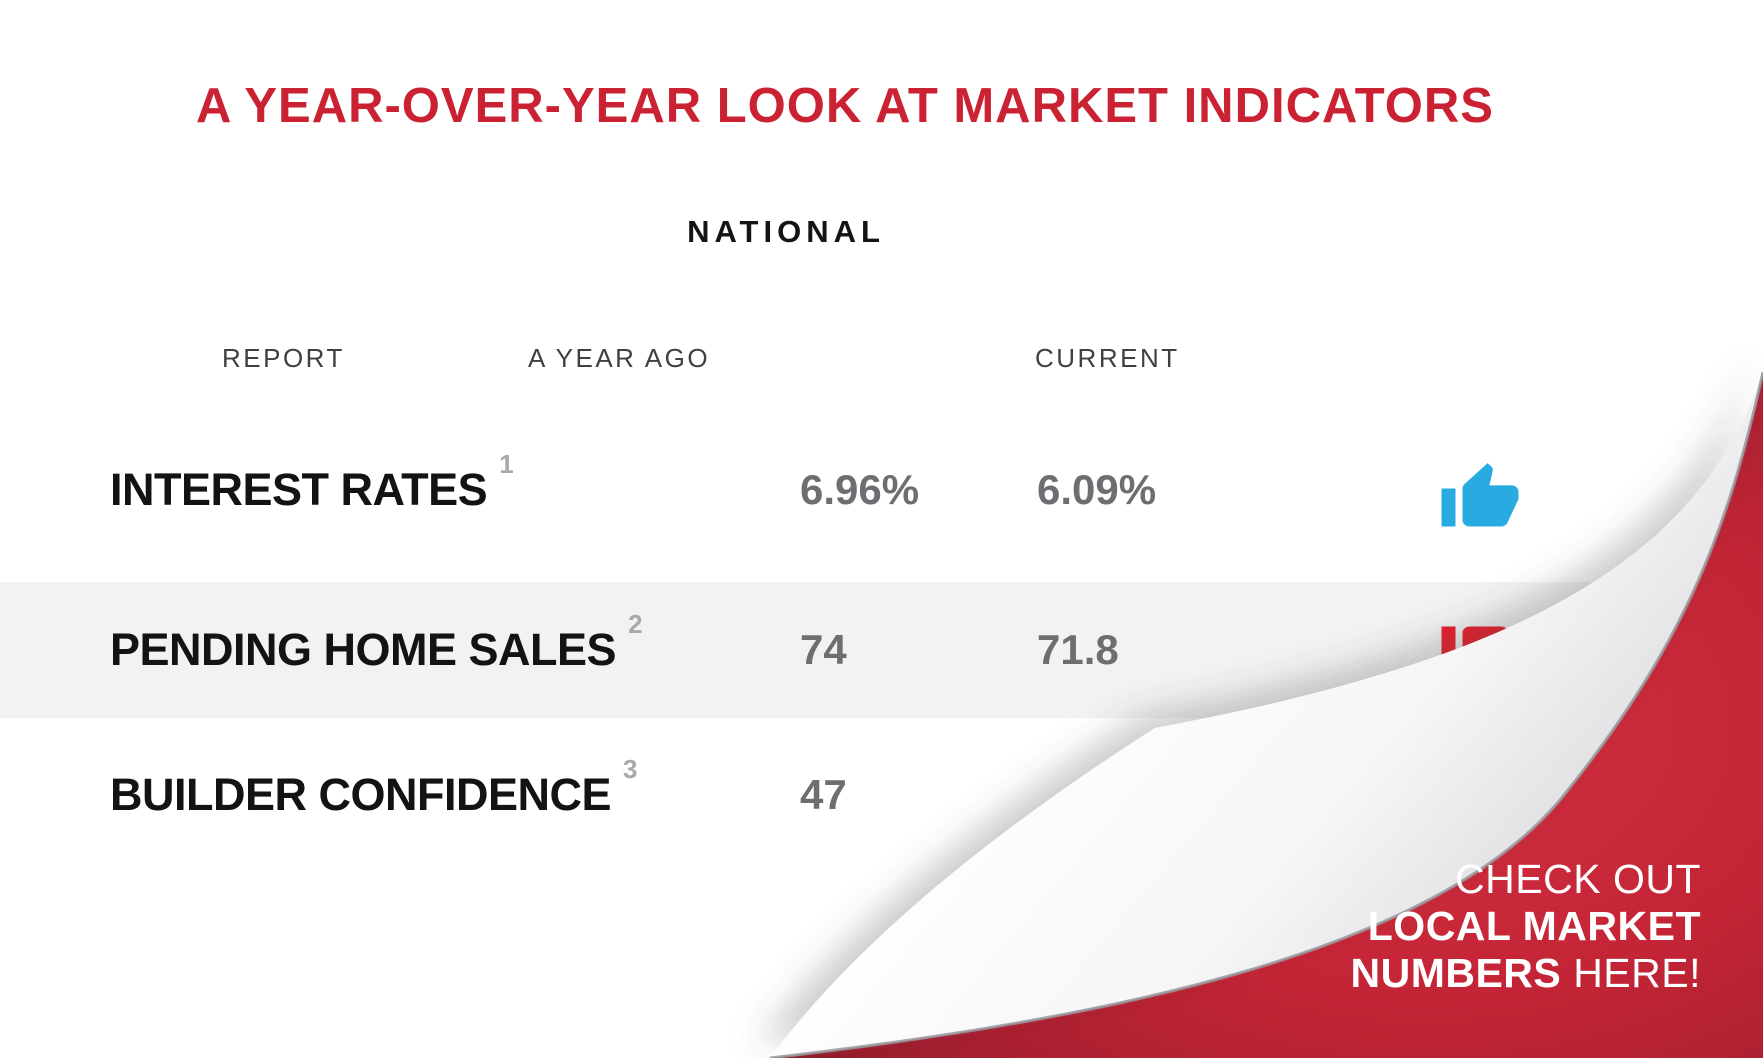 This screenshot has width=1763, height=1058. What do you see at coordinates (619, 357) in the screenshot?
I see `column-header-year-ago: A YEAR AGO` at bounding box center [619, 357].